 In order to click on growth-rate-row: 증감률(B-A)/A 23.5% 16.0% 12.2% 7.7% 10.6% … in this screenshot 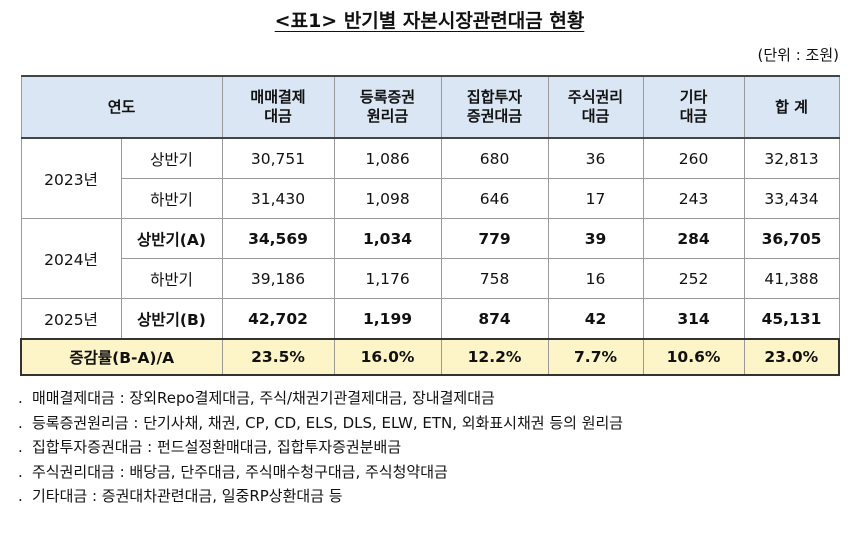, I will do `click(430, 357)`.